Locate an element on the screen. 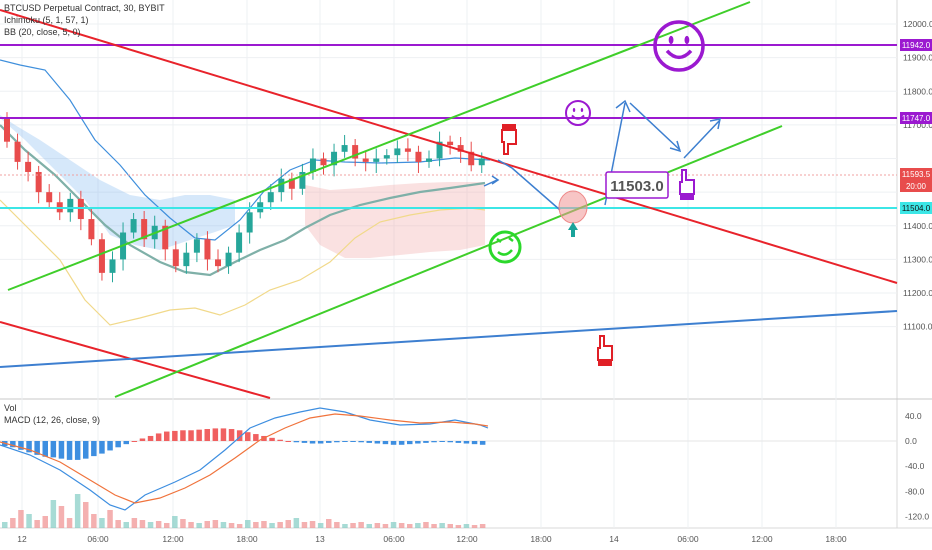 This screenshot has height=550, width=932. vol-legend: Vol is located at coordinates (10, 408).